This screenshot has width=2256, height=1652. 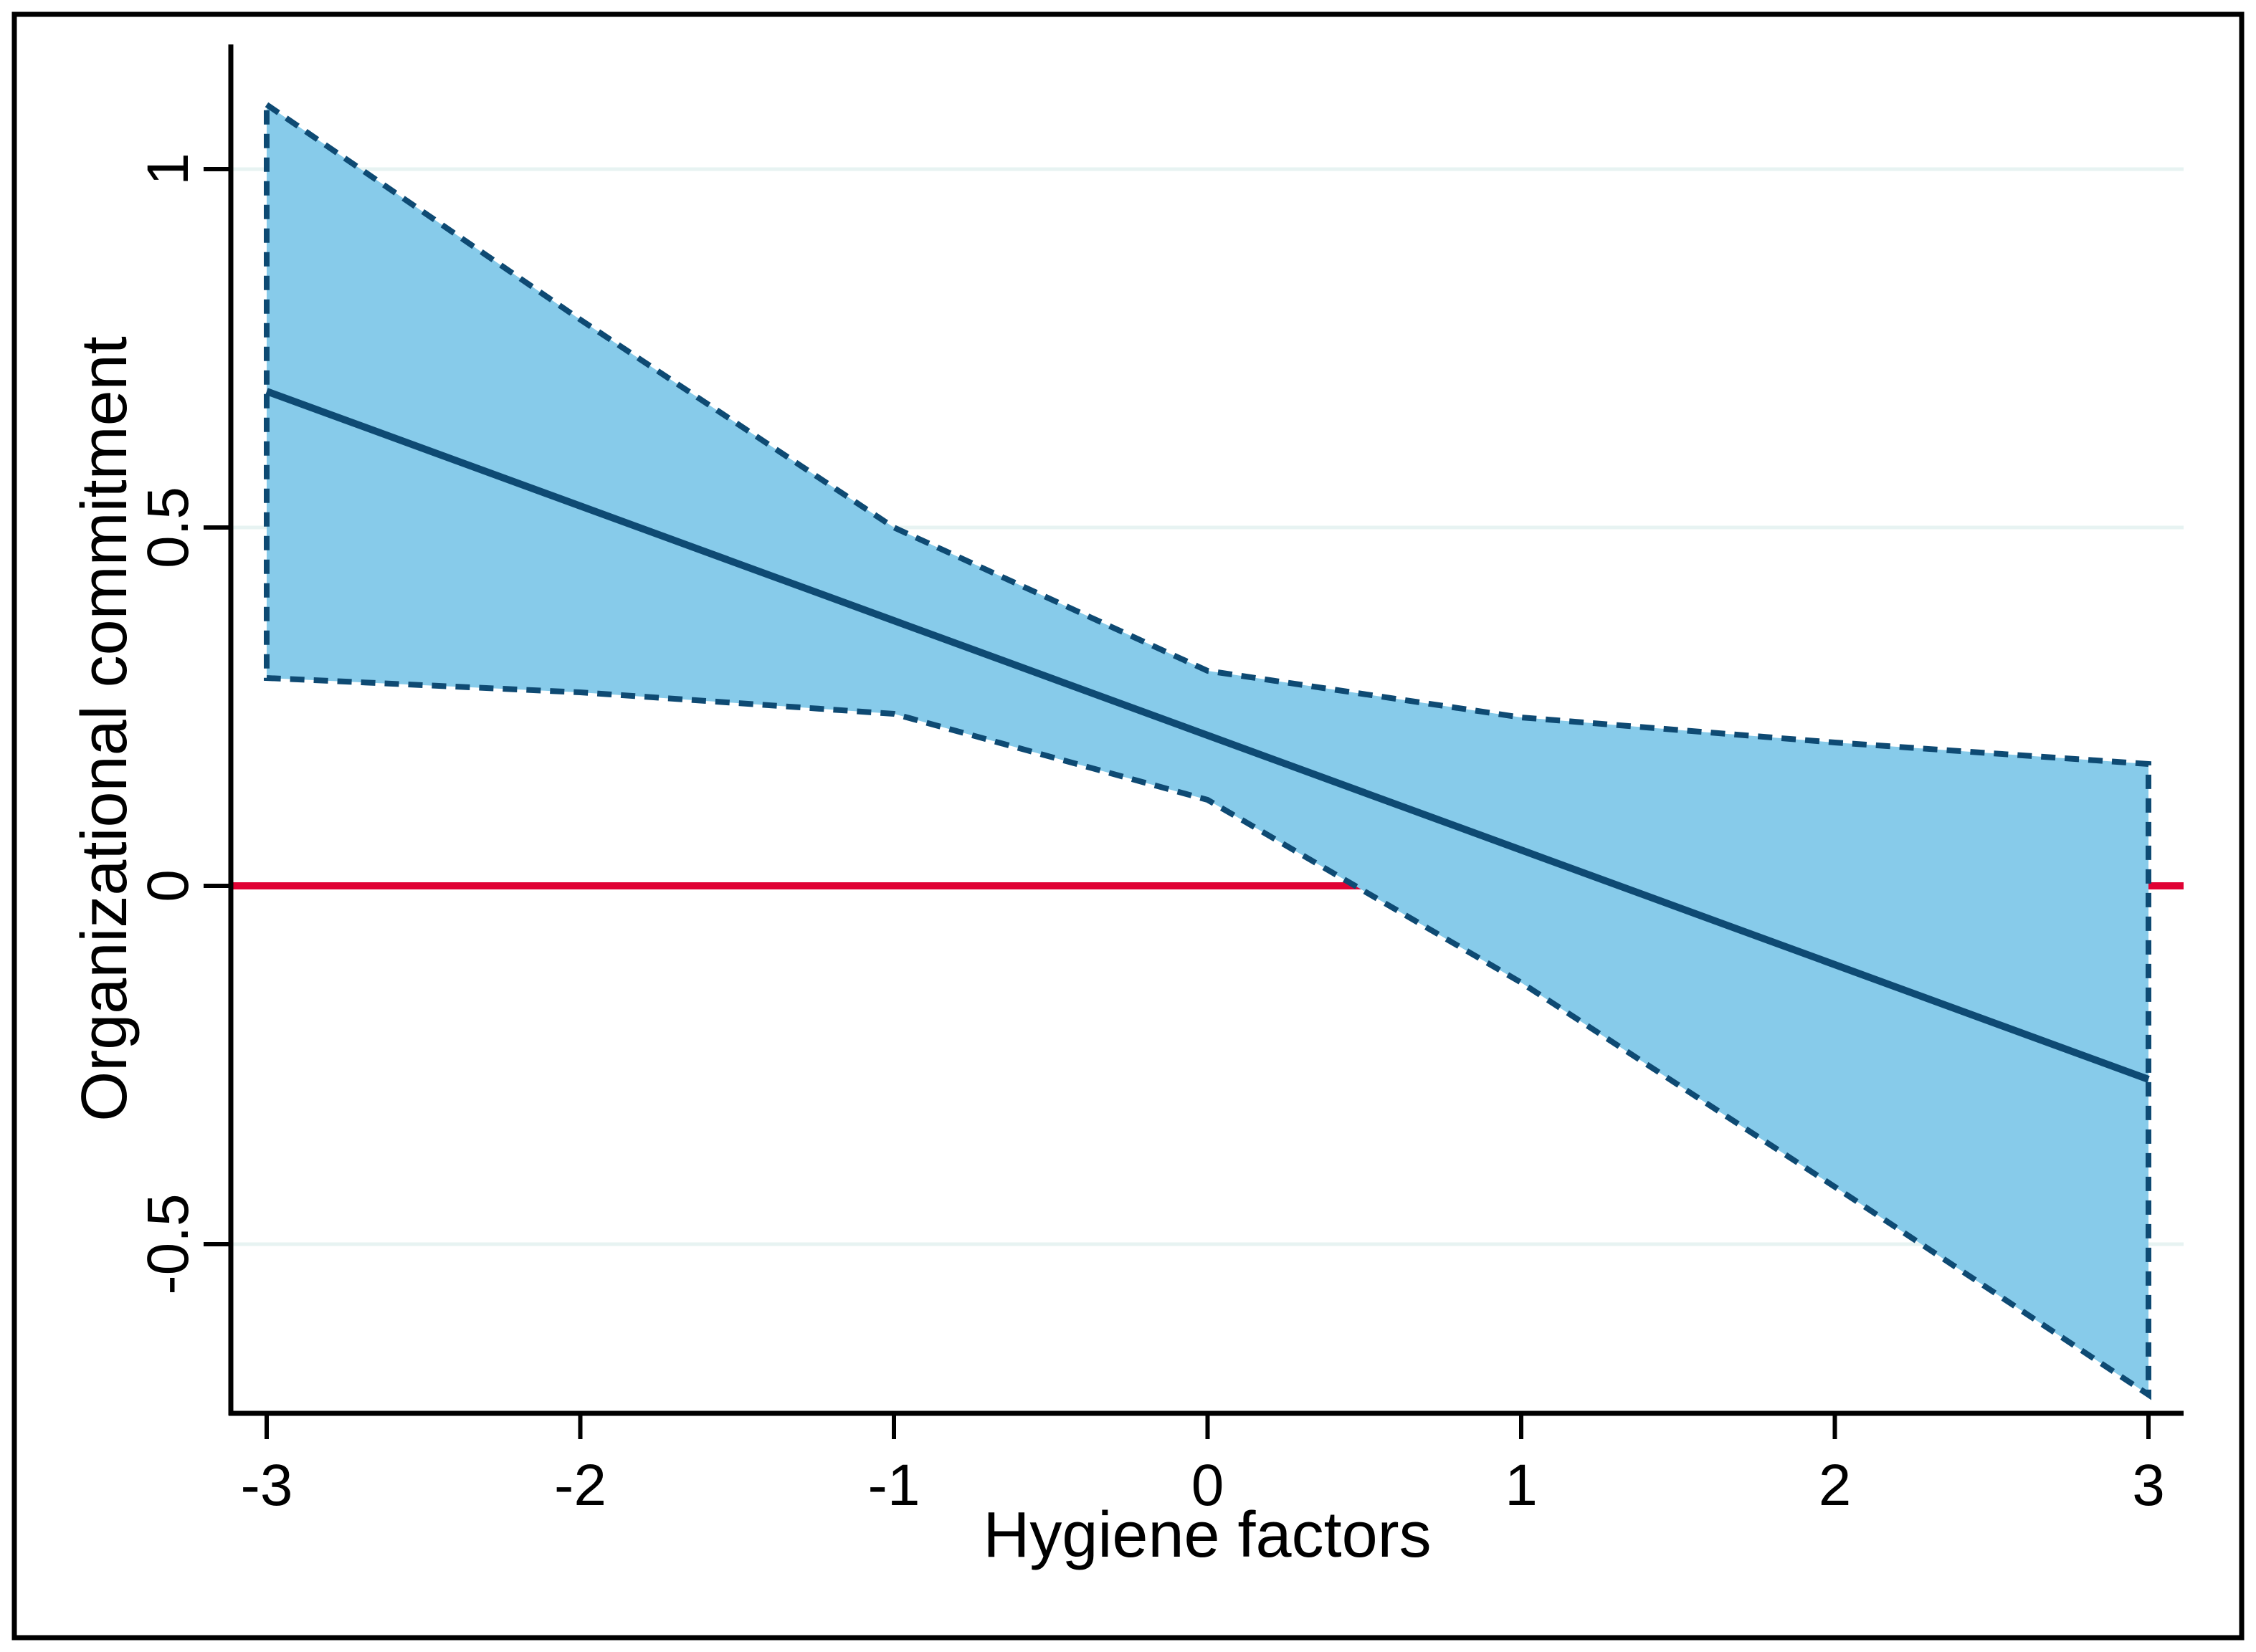 I want to click on y-axis-tick-labels: 1 0.5 0 -0.5, so click(x=168, y=723).